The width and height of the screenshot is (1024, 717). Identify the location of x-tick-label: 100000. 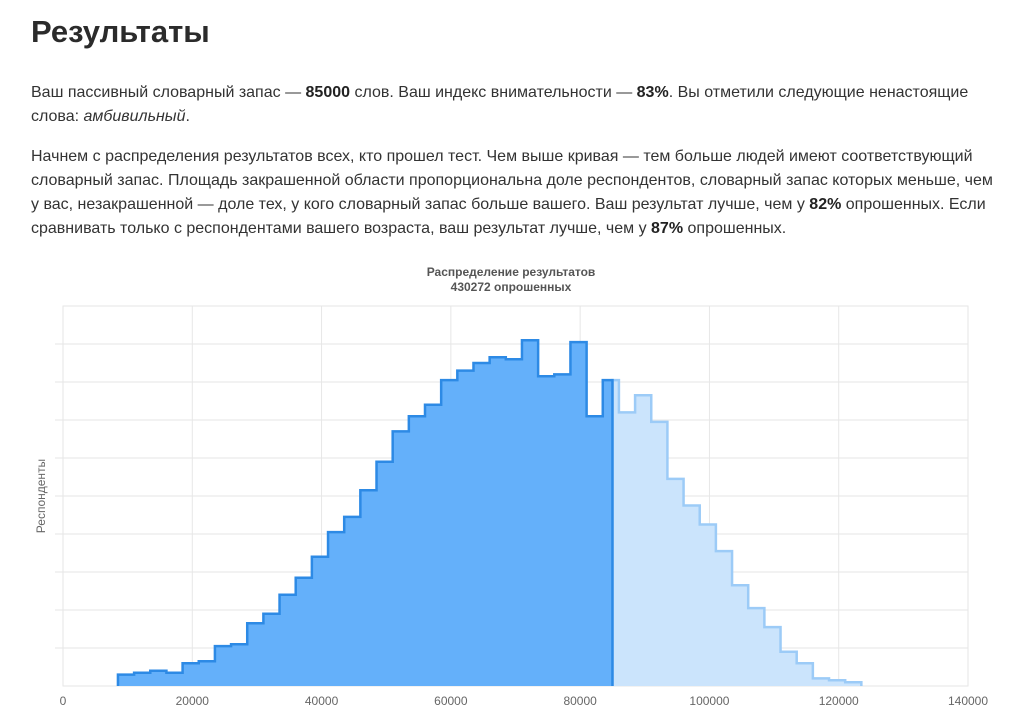
(709, 701).